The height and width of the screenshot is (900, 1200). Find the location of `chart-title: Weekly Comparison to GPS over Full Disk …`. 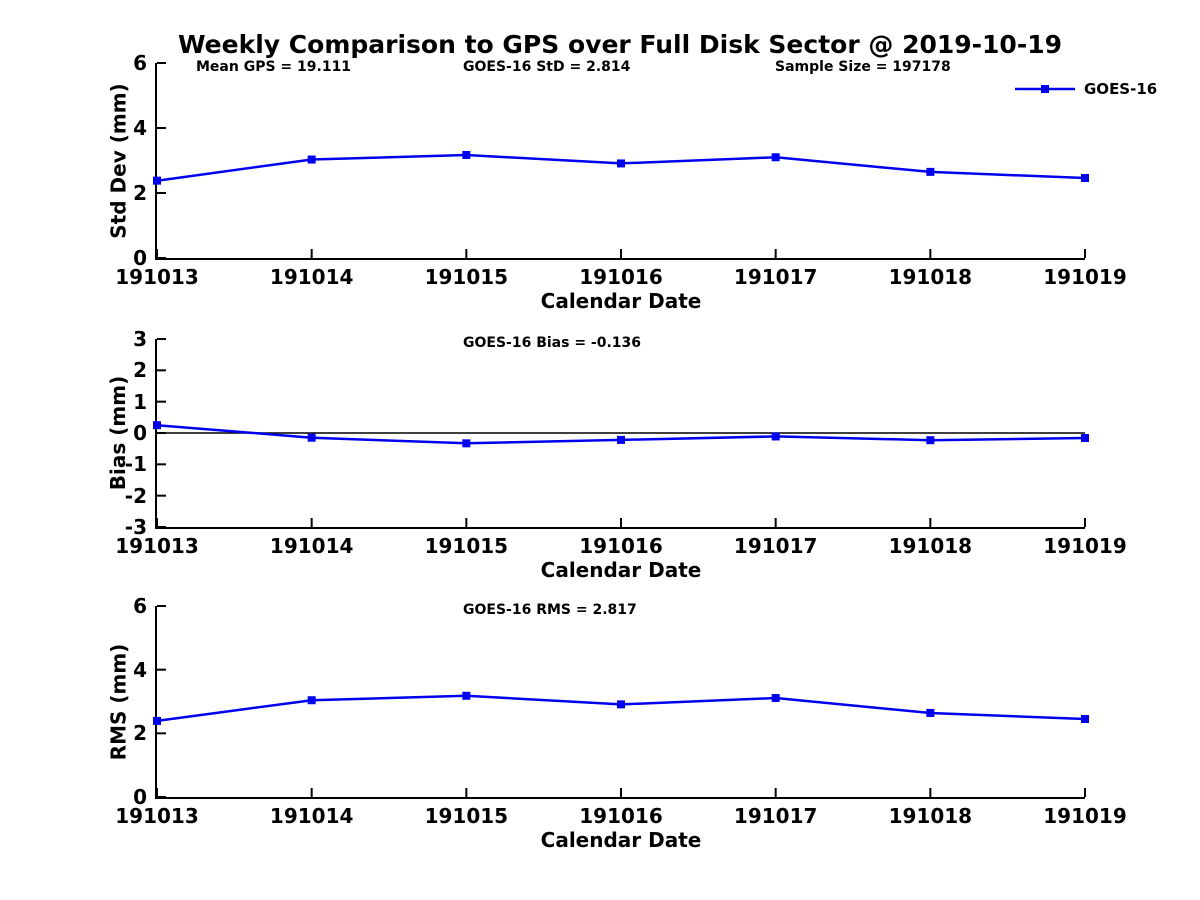

chart-title: Weekly Comparison to GPS over Full Disk … is located at coordinates (620, 44).